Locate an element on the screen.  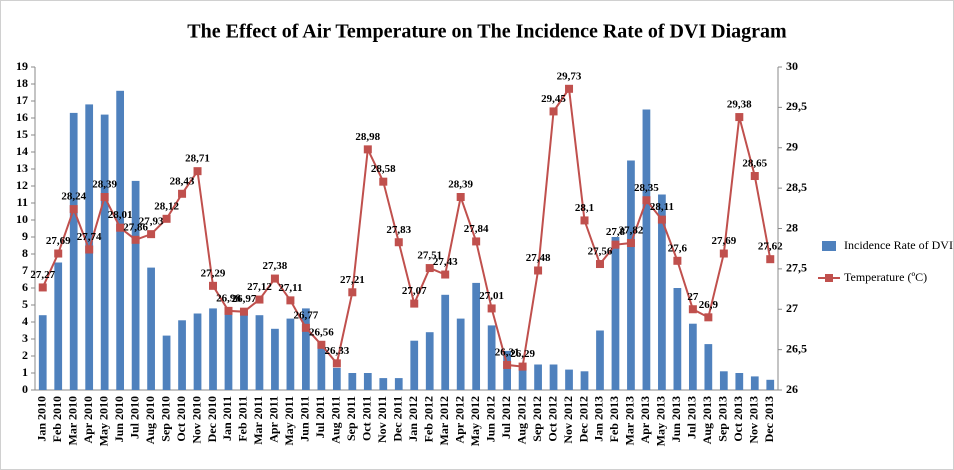
x-tick-label: May 2012 is located at coordinates (475, 421).